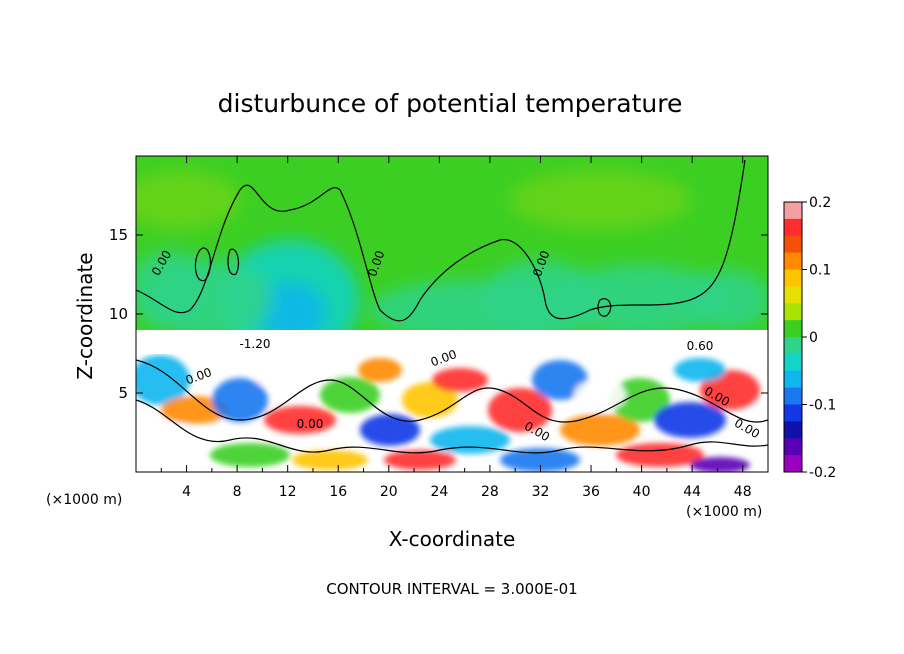  What do you see at coordinates (389, 492) in the screenshot?
I see `x-tick-label: 20` at bounding box center [389, 492].